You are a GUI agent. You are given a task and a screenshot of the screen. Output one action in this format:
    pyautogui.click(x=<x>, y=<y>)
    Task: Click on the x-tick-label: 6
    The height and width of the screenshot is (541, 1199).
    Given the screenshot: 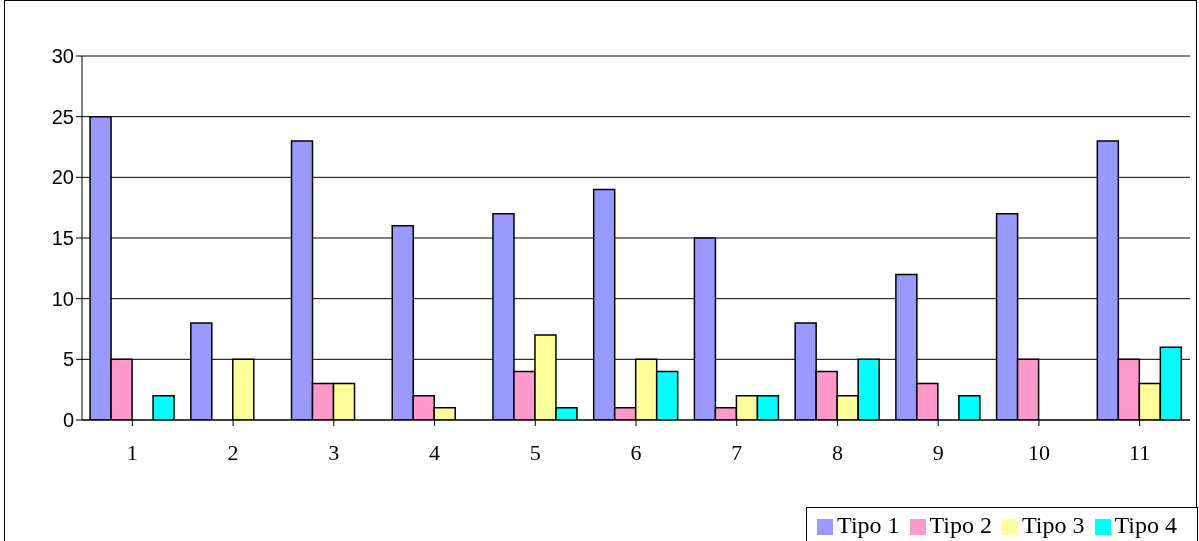 What is the action you would take?
    pyautogui.click(x=636, y=452)
    